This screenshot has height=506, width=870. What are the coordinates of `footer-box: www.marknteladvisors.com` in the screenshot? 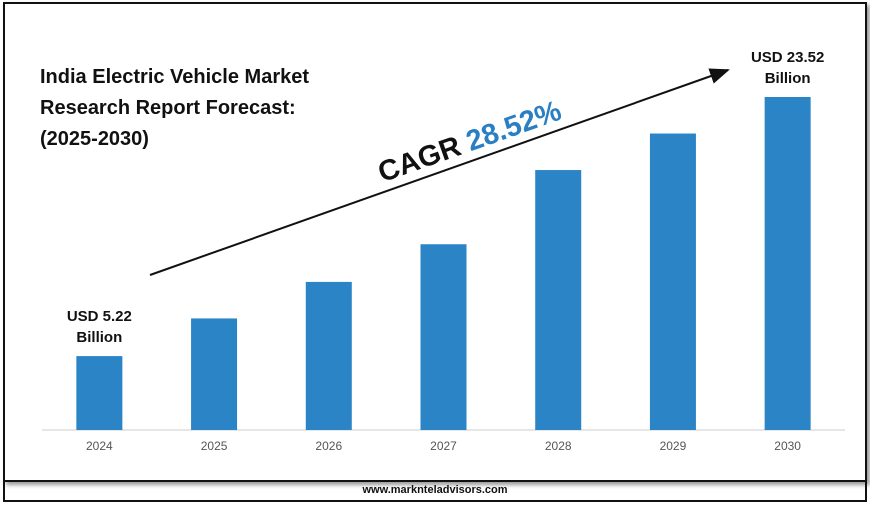 It's located at (435, 491).